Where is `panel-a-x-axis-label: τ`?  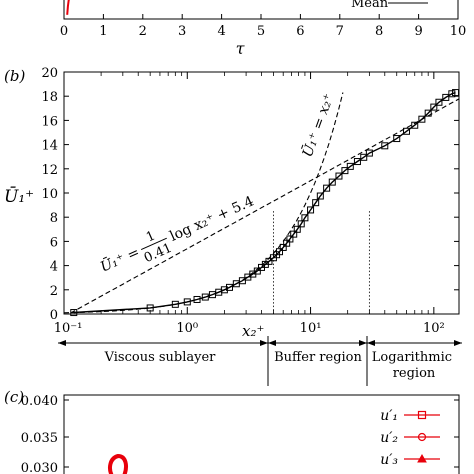 panel-a-x-axis-label: τ is located at coordinates (241, 48).